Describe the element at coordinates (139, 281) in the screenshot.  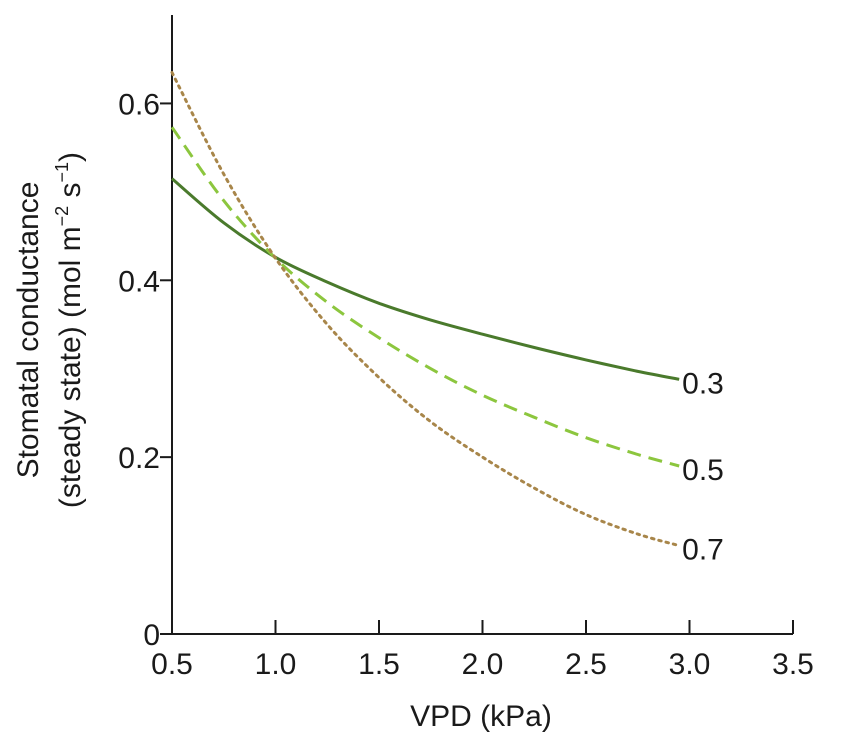
I see `y-tick-label: 0.4` at that location.